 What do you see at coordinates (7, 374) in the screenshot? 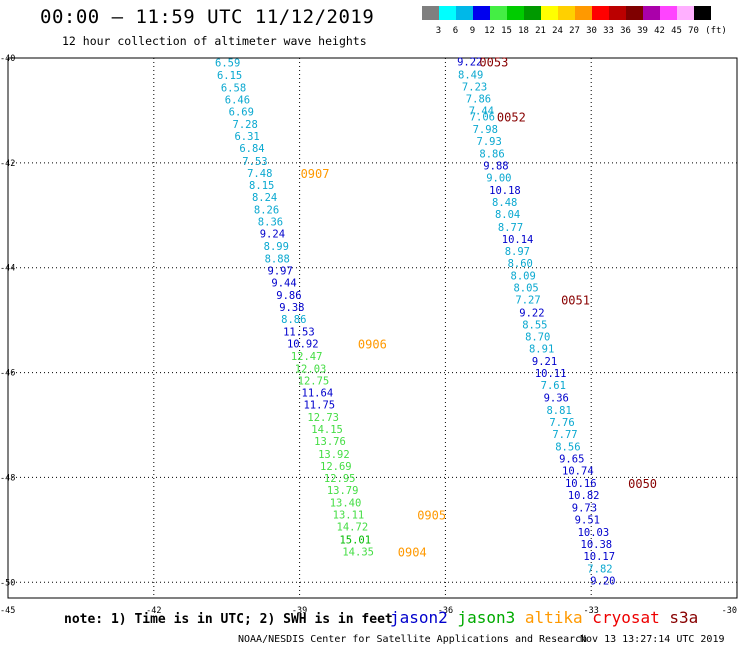
I see `lat-tick-label: -46` at bounding box center [7, 374].